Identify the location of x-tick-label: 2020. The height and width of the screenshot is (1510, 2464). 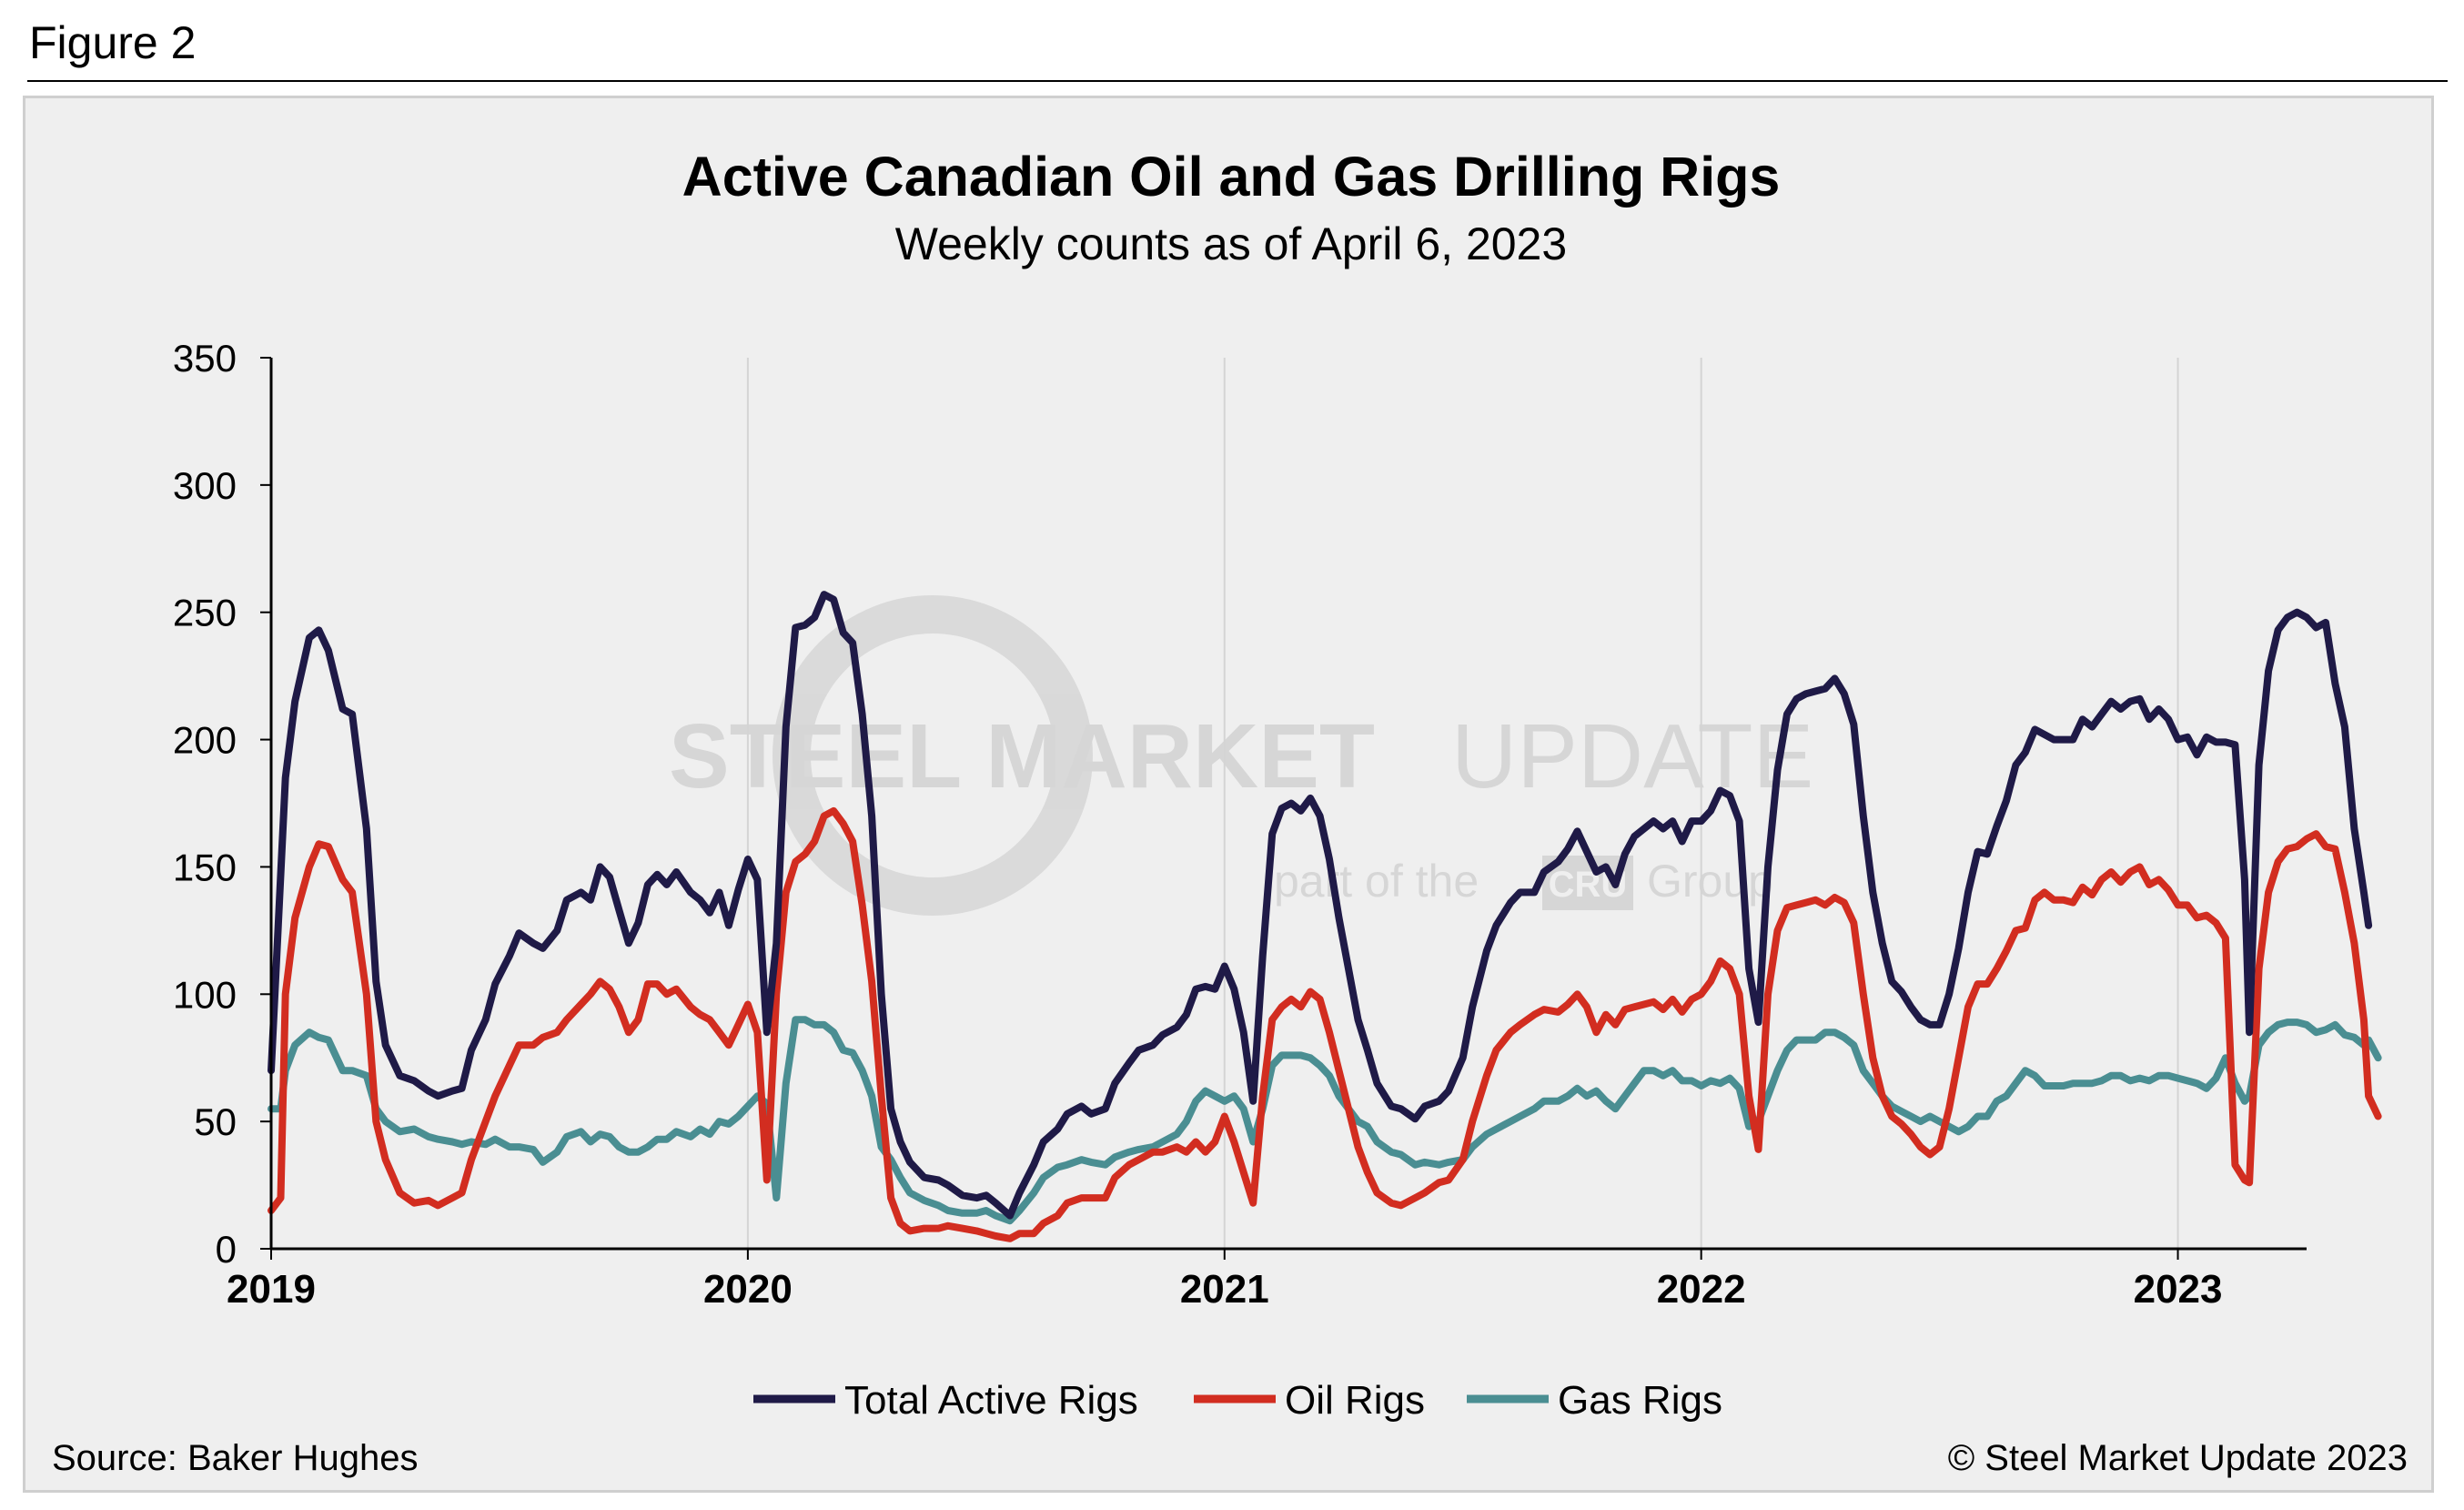
(748, 1289).